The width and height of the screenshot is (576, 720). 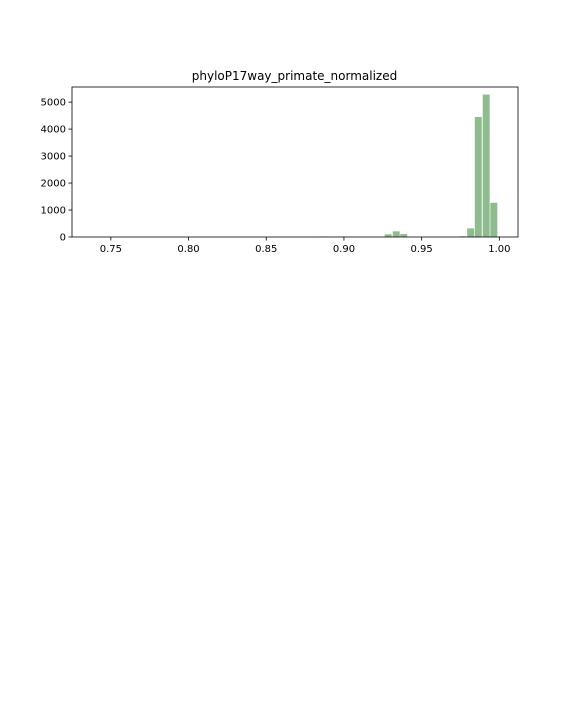 I want to click on y-tick-label-1: 1000, so click(x=53, y=211).